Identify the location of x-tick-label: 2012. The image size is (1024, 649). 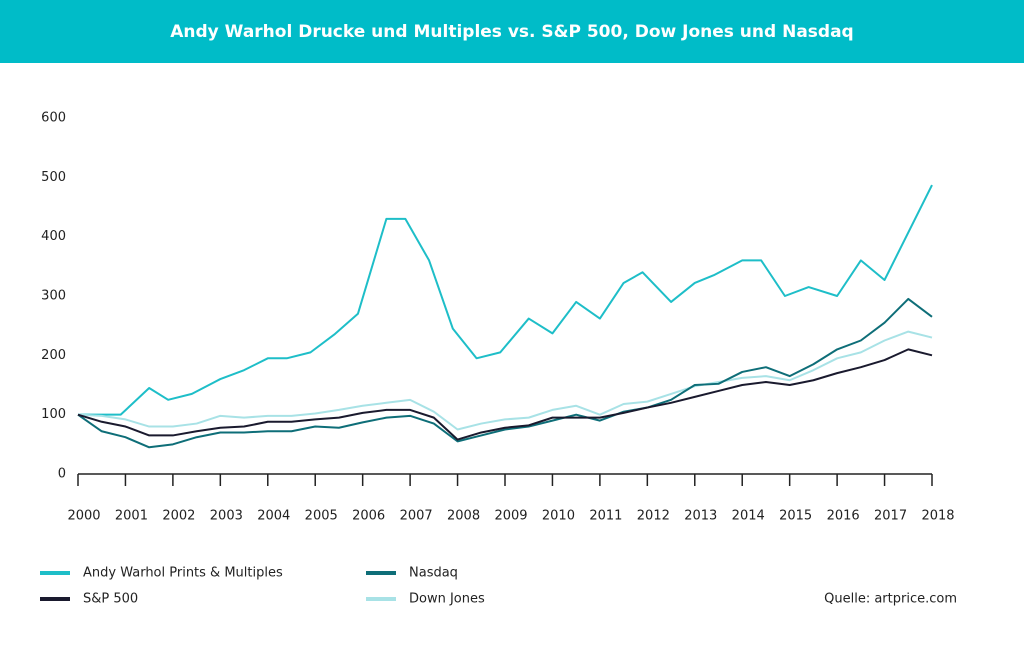
(653, 516).